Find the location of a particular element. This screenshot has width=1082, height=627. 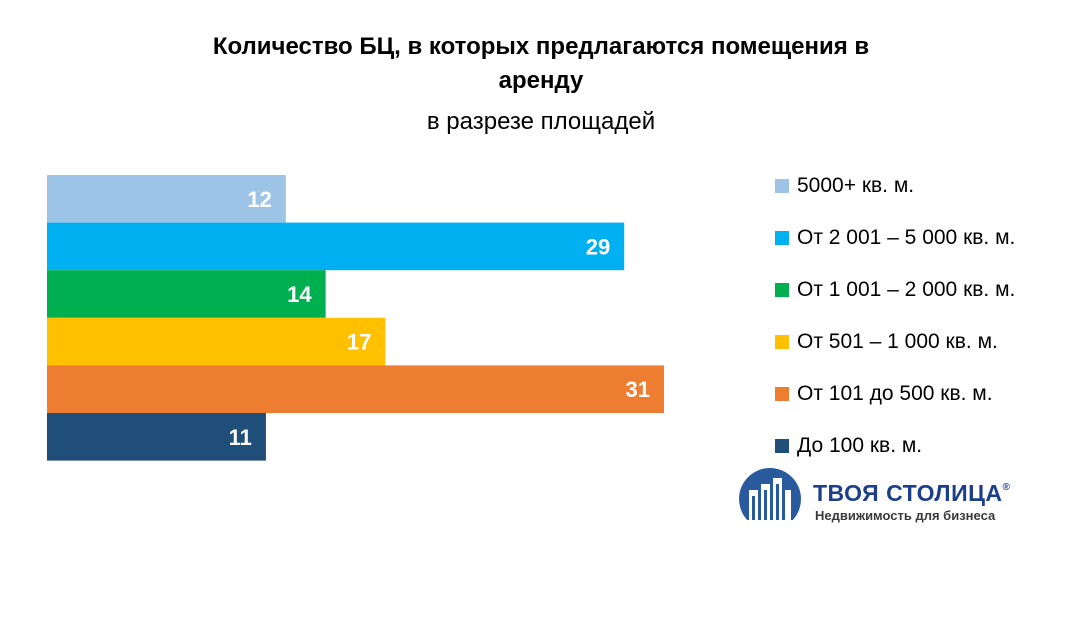

company-logo: ТВОЯ СТОЛИЦА® Недвижимость для бизнеса is located at coordinates (885, 498).